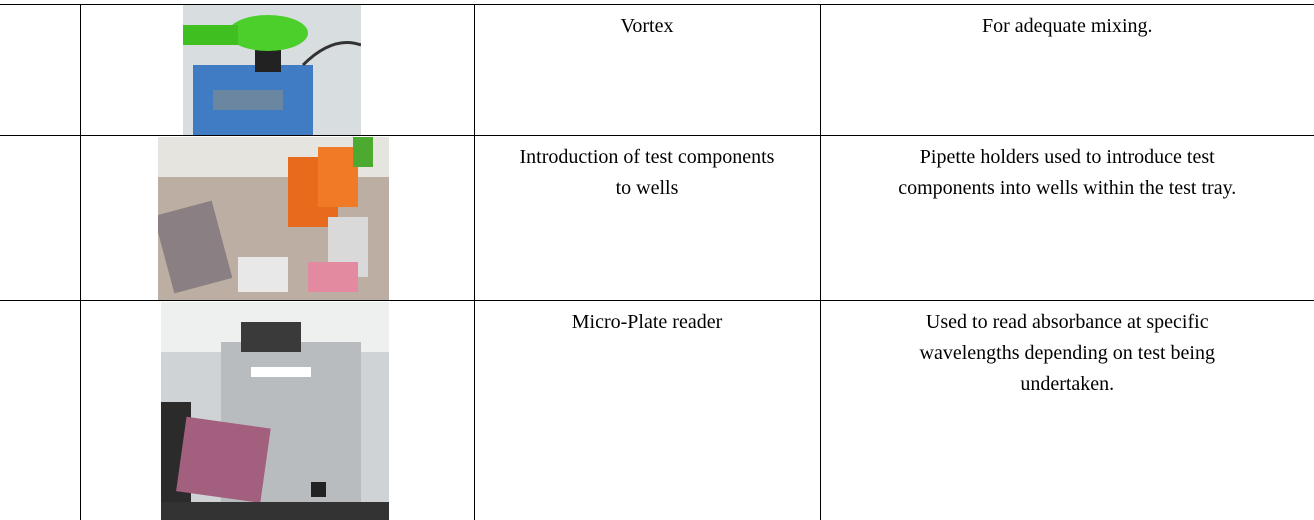  What do you see at coordinates (274, 411) in the screenshot?
I see `plate-reader-photo` at bounding box center [274, 411].